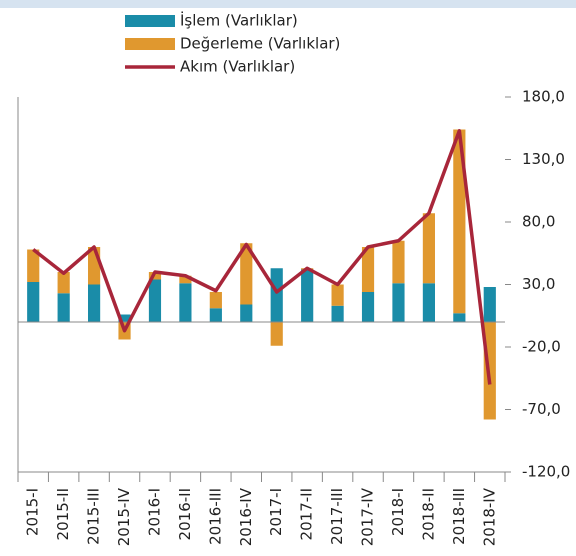 This screenshot has height=556, width=576. I want to click on x-tick-label: 2016-IV, so click(246, 516).